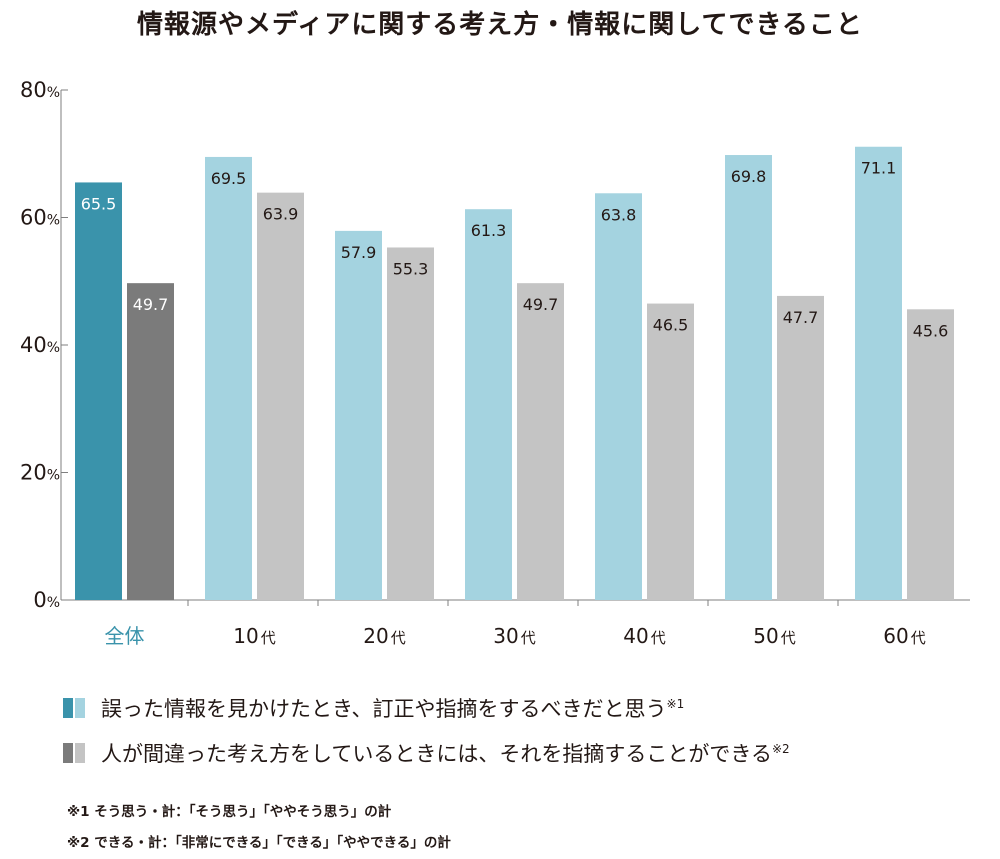 The image size is (1000, 859). What do you see at coordinates (411, 268) in the screenshot?
I see `data-label: 55.3` at bounding box center [411, 268].